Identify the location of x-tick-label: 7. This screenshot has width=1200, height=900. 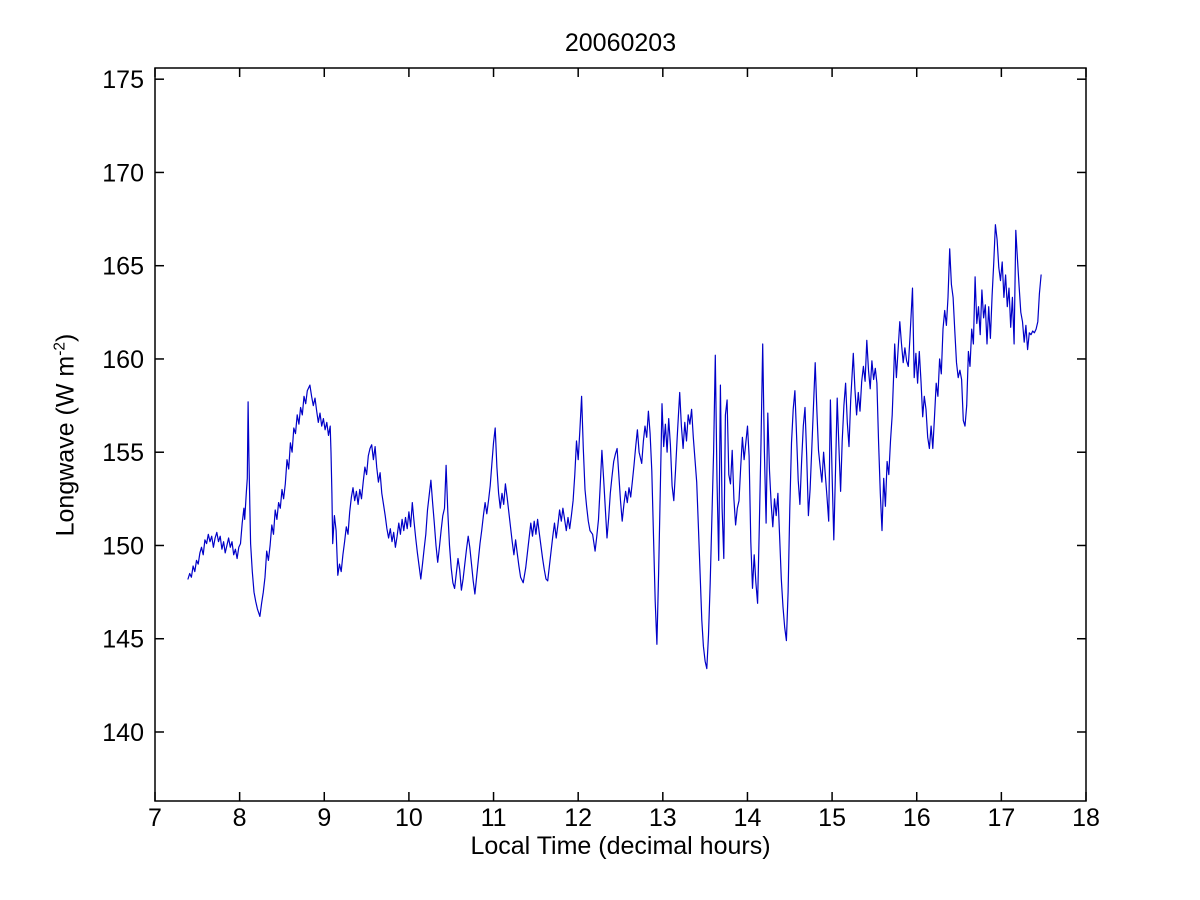
(155, 818).